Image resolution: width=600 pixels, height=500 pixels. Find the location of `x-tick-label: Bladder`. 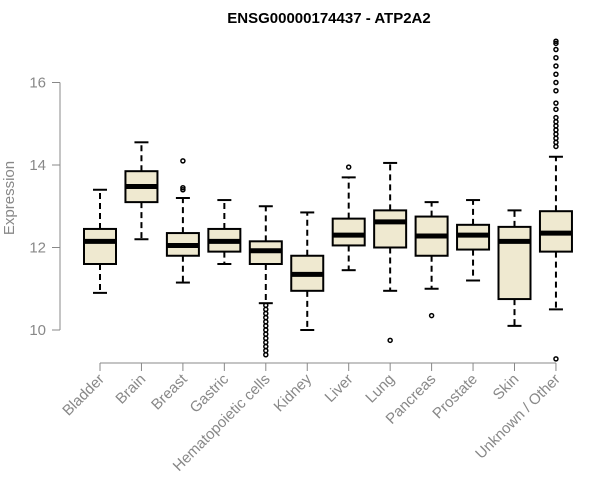

x-tick-label: Bladder is located at coordinates (83, 395).